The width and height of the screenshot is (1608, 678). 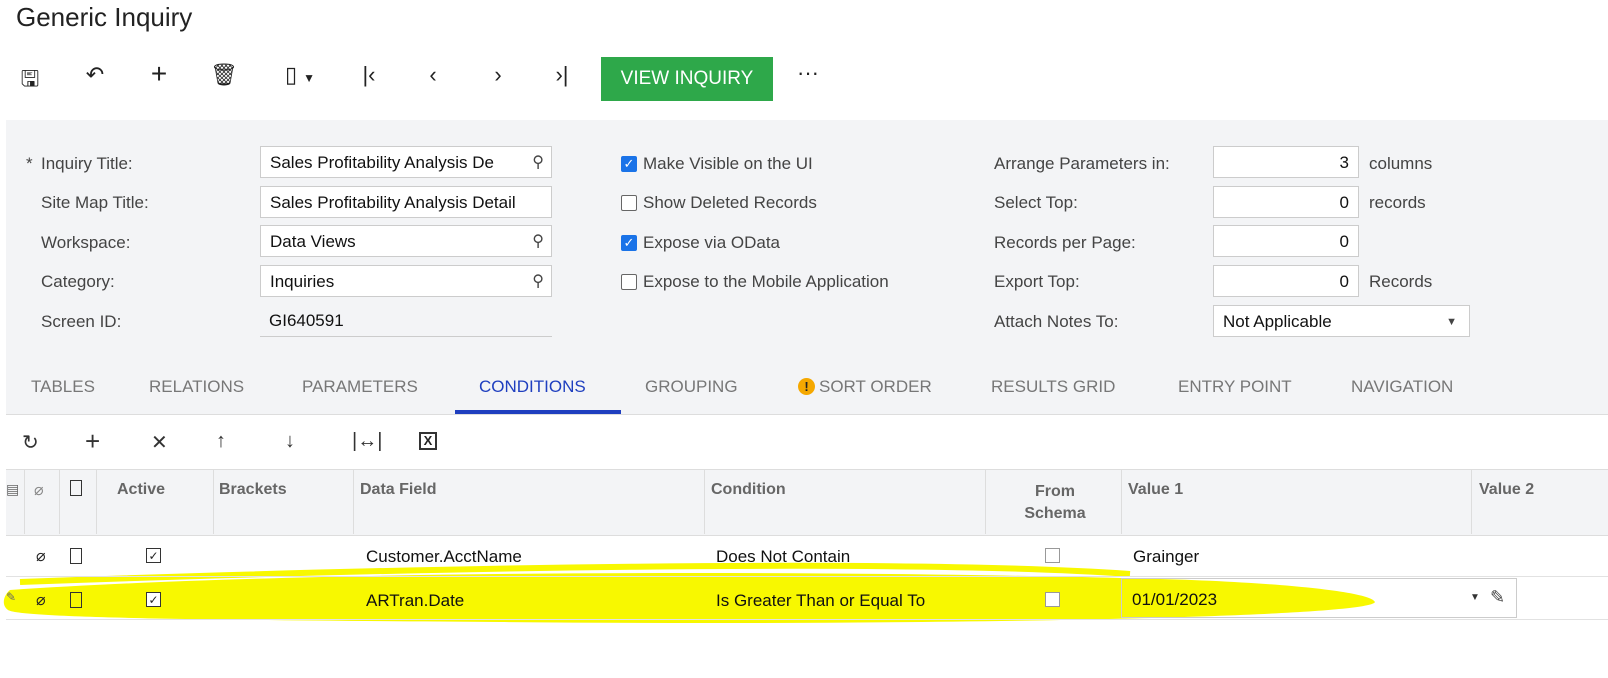 I want to click on inquiry-title-input: Sales Profitability Analysis De ⚲, so click(x=406, y=162).